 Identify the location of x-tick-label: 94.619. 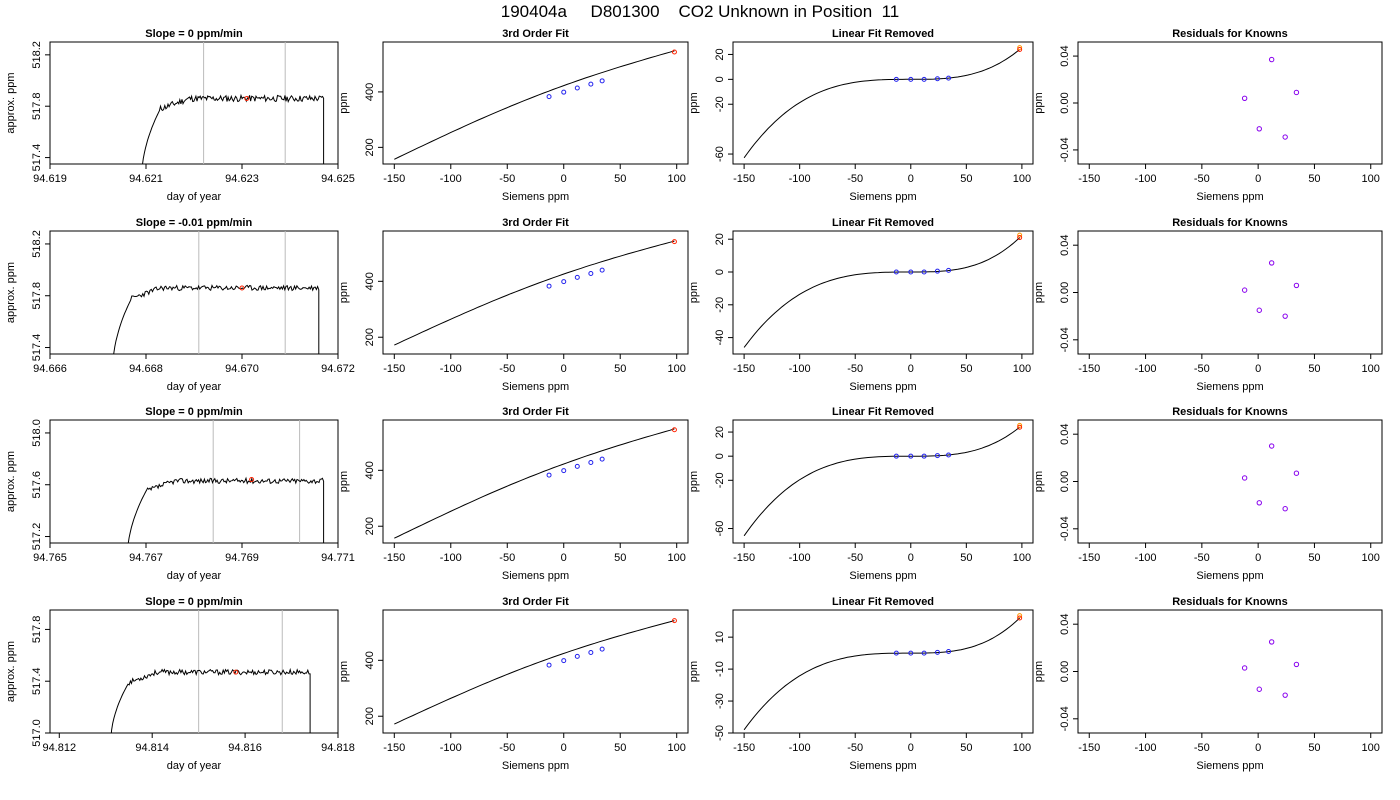
(50, 179).